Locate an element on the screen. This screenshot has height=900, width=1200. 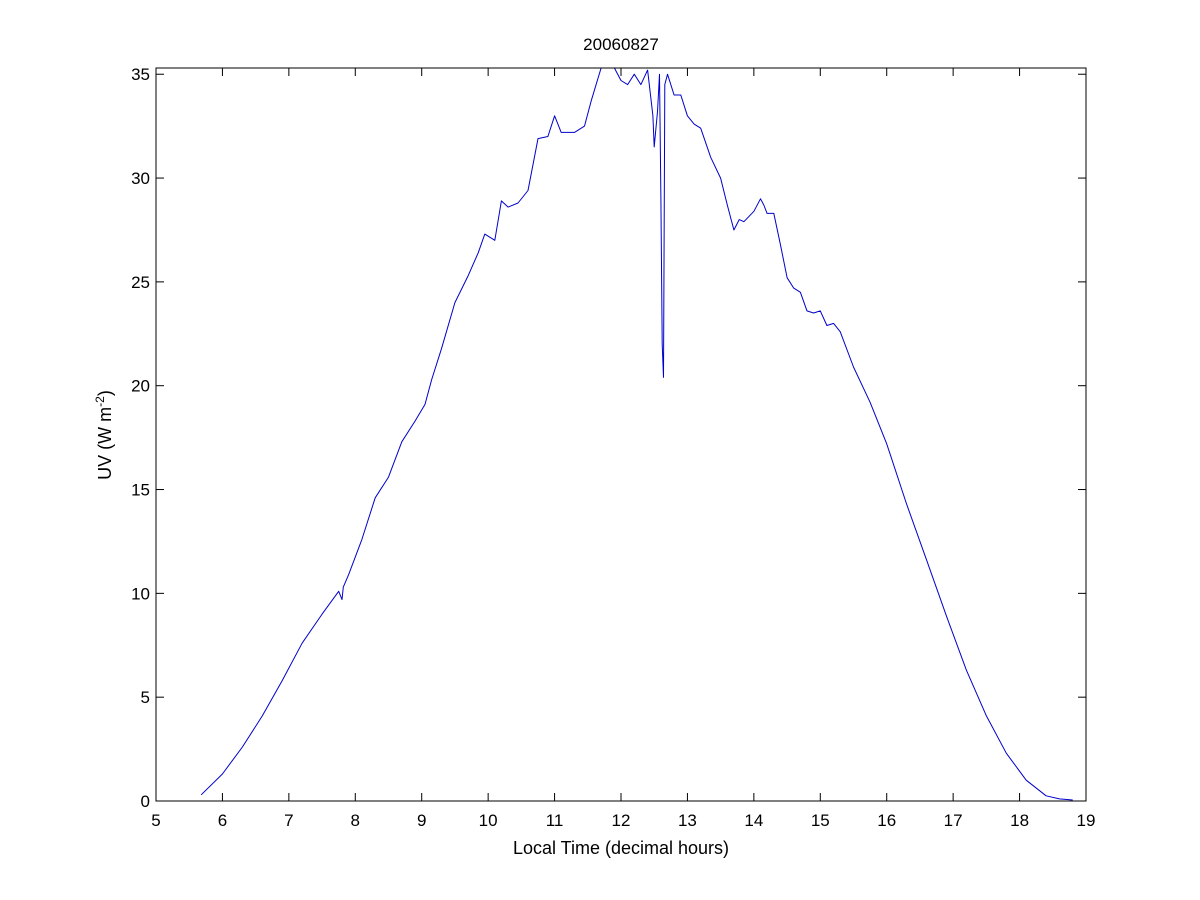
y-tick-label: 30 is located at coordinates (140, 178).